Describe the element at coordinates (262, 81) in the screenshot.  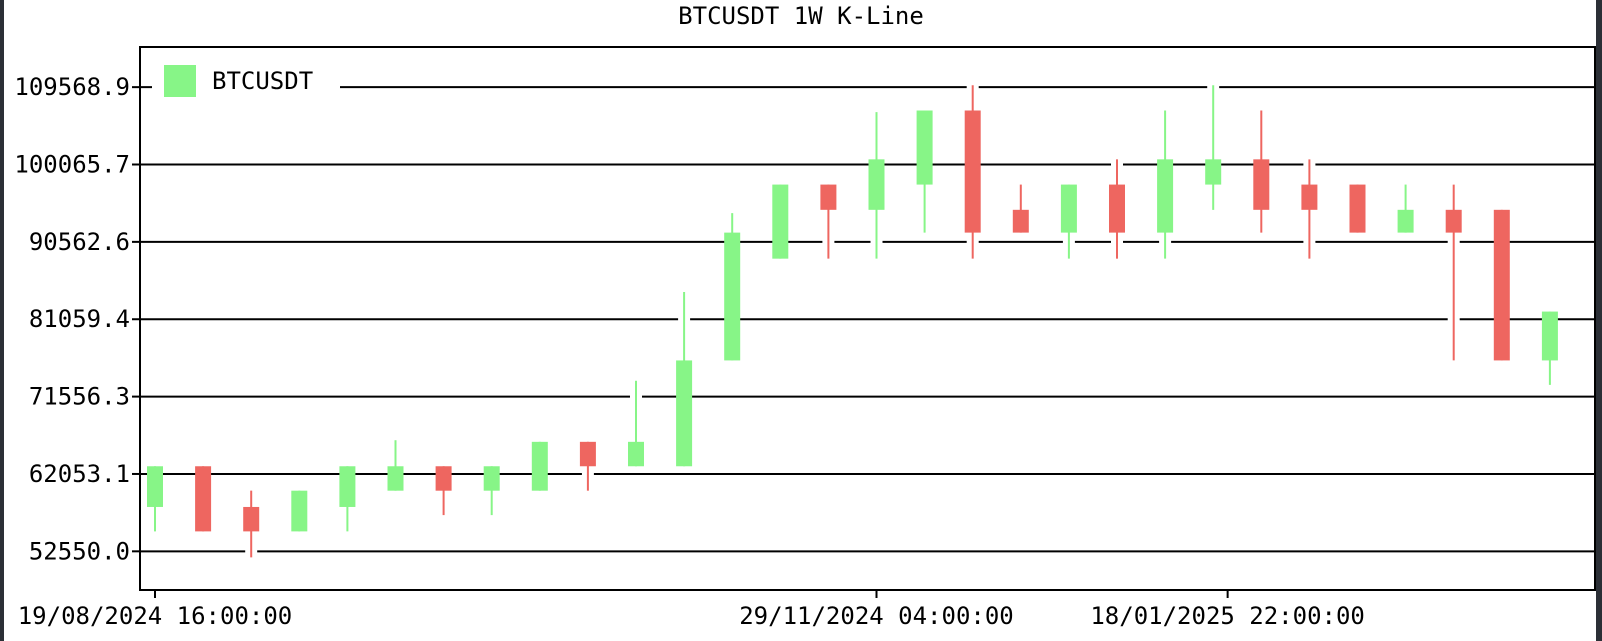
I see `legend-label: BTCUSDT` at that location.